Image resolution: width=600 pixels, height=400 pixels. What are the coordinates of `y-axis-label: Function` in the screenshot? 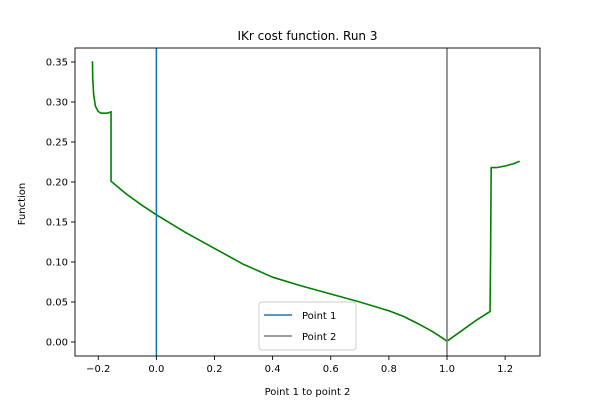 It's located at (22, 204).